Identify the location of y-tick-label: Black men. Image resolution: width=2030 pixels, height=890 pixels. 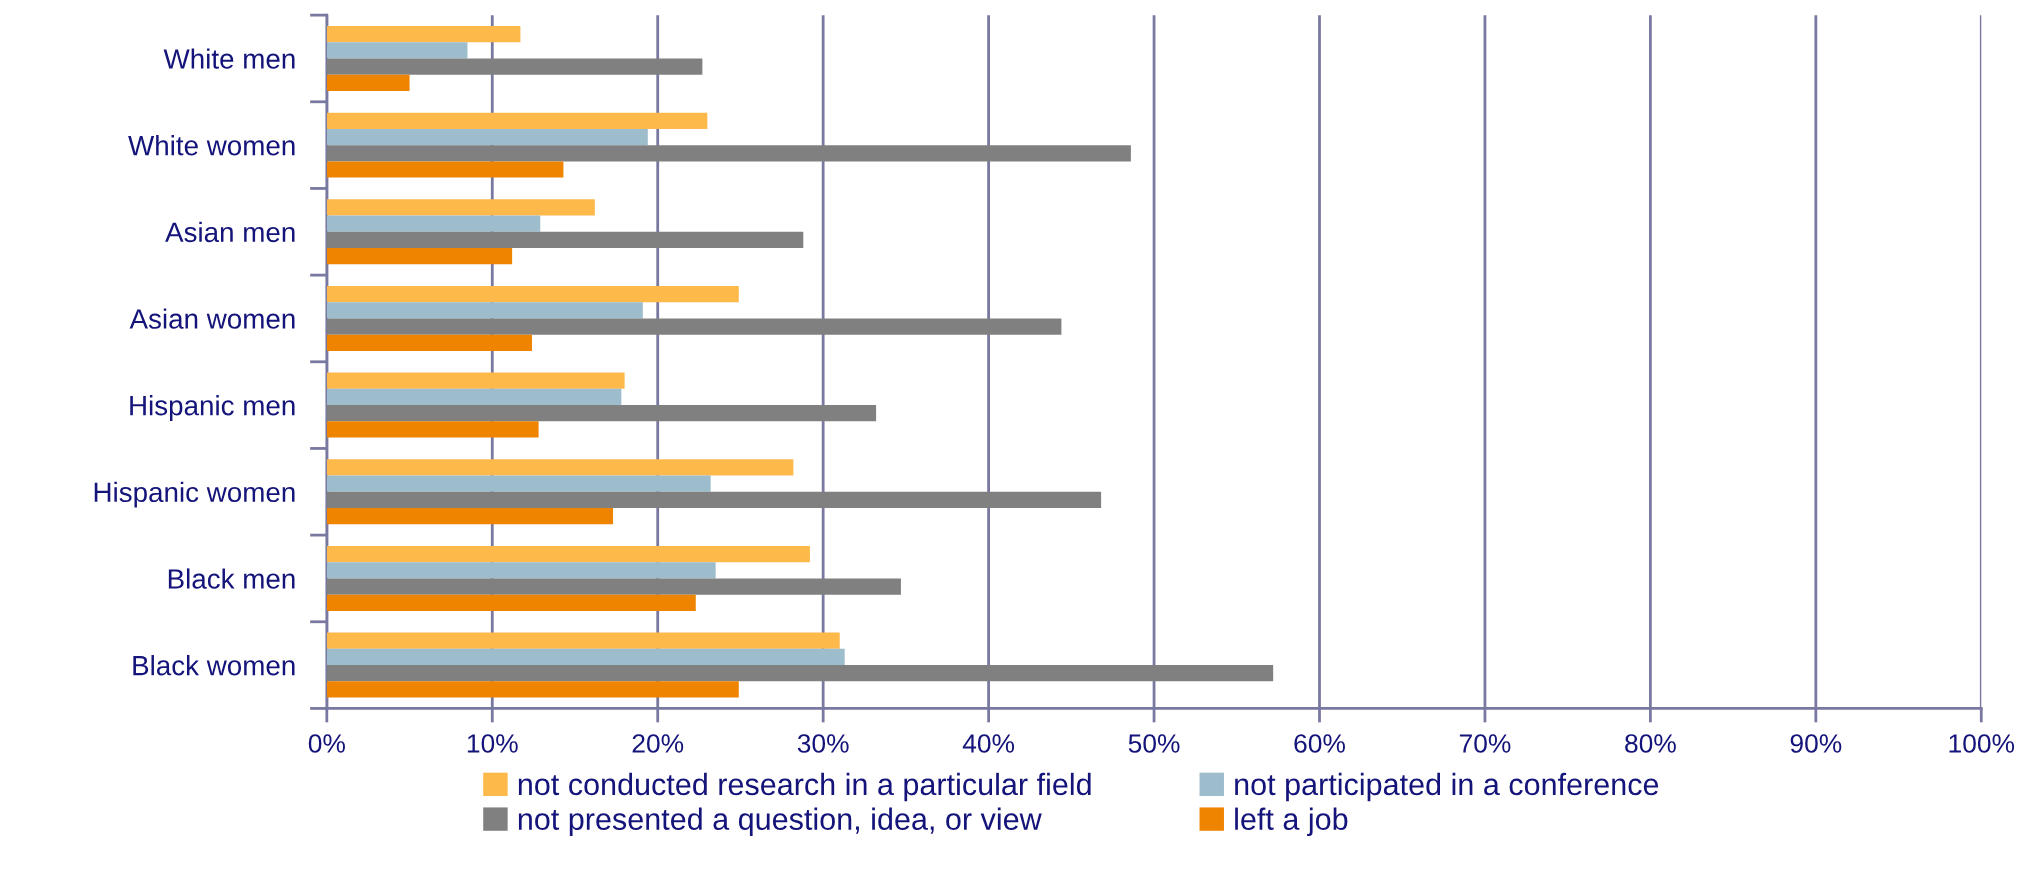
(231, 578).